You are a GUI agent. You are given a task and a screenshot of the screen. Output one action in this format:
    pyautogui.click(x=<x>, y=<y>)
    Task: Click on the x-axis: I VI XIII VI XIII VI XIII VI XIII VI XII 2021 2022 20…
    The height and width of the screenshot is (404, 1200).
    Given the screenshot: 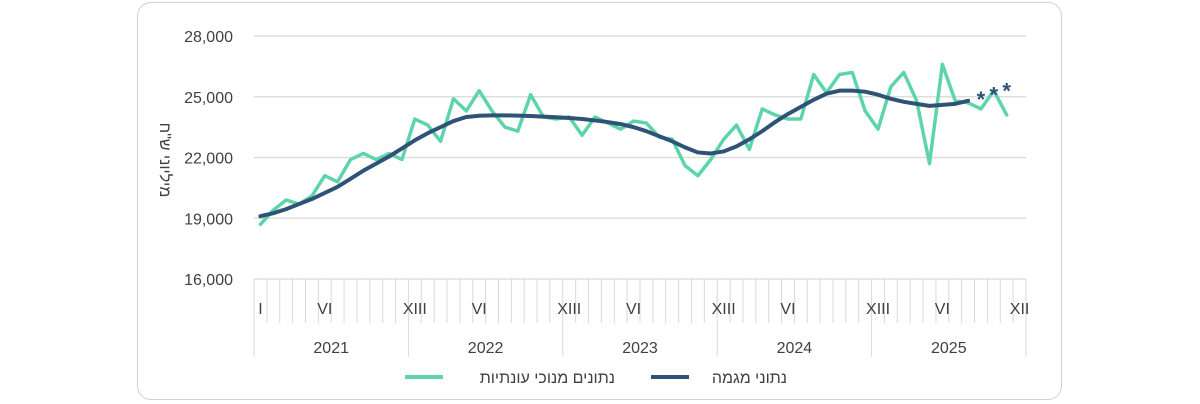 What is the action you would take?
    pyautogui.click(x=641, y=318)
    